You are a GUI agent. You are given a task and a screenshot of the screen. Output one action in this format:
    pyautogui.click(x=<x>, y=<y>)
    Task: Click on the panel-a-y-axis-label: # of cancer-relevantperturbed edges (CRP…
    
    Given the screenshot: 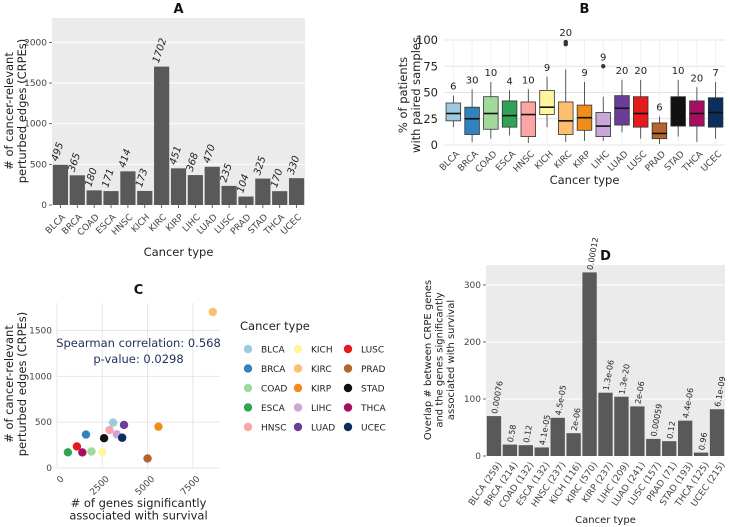 What is the action you would take?
    pyautogui.click(x=15, y=111)
    